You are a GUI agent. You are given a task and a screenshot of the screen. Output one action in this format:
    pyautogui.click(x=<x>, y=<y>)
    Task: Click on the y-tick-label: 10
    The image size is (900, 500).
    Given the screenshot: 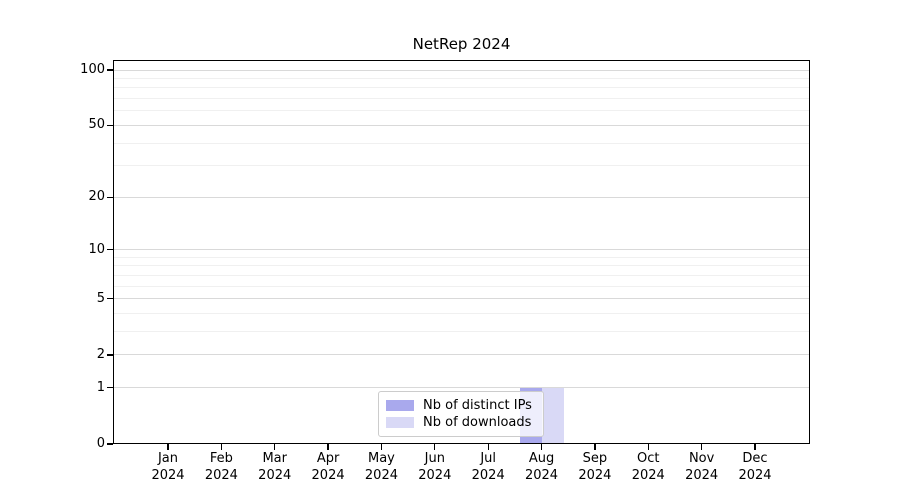 What is the action you would take?
    pyautogui.click(x=96, y=249)
    